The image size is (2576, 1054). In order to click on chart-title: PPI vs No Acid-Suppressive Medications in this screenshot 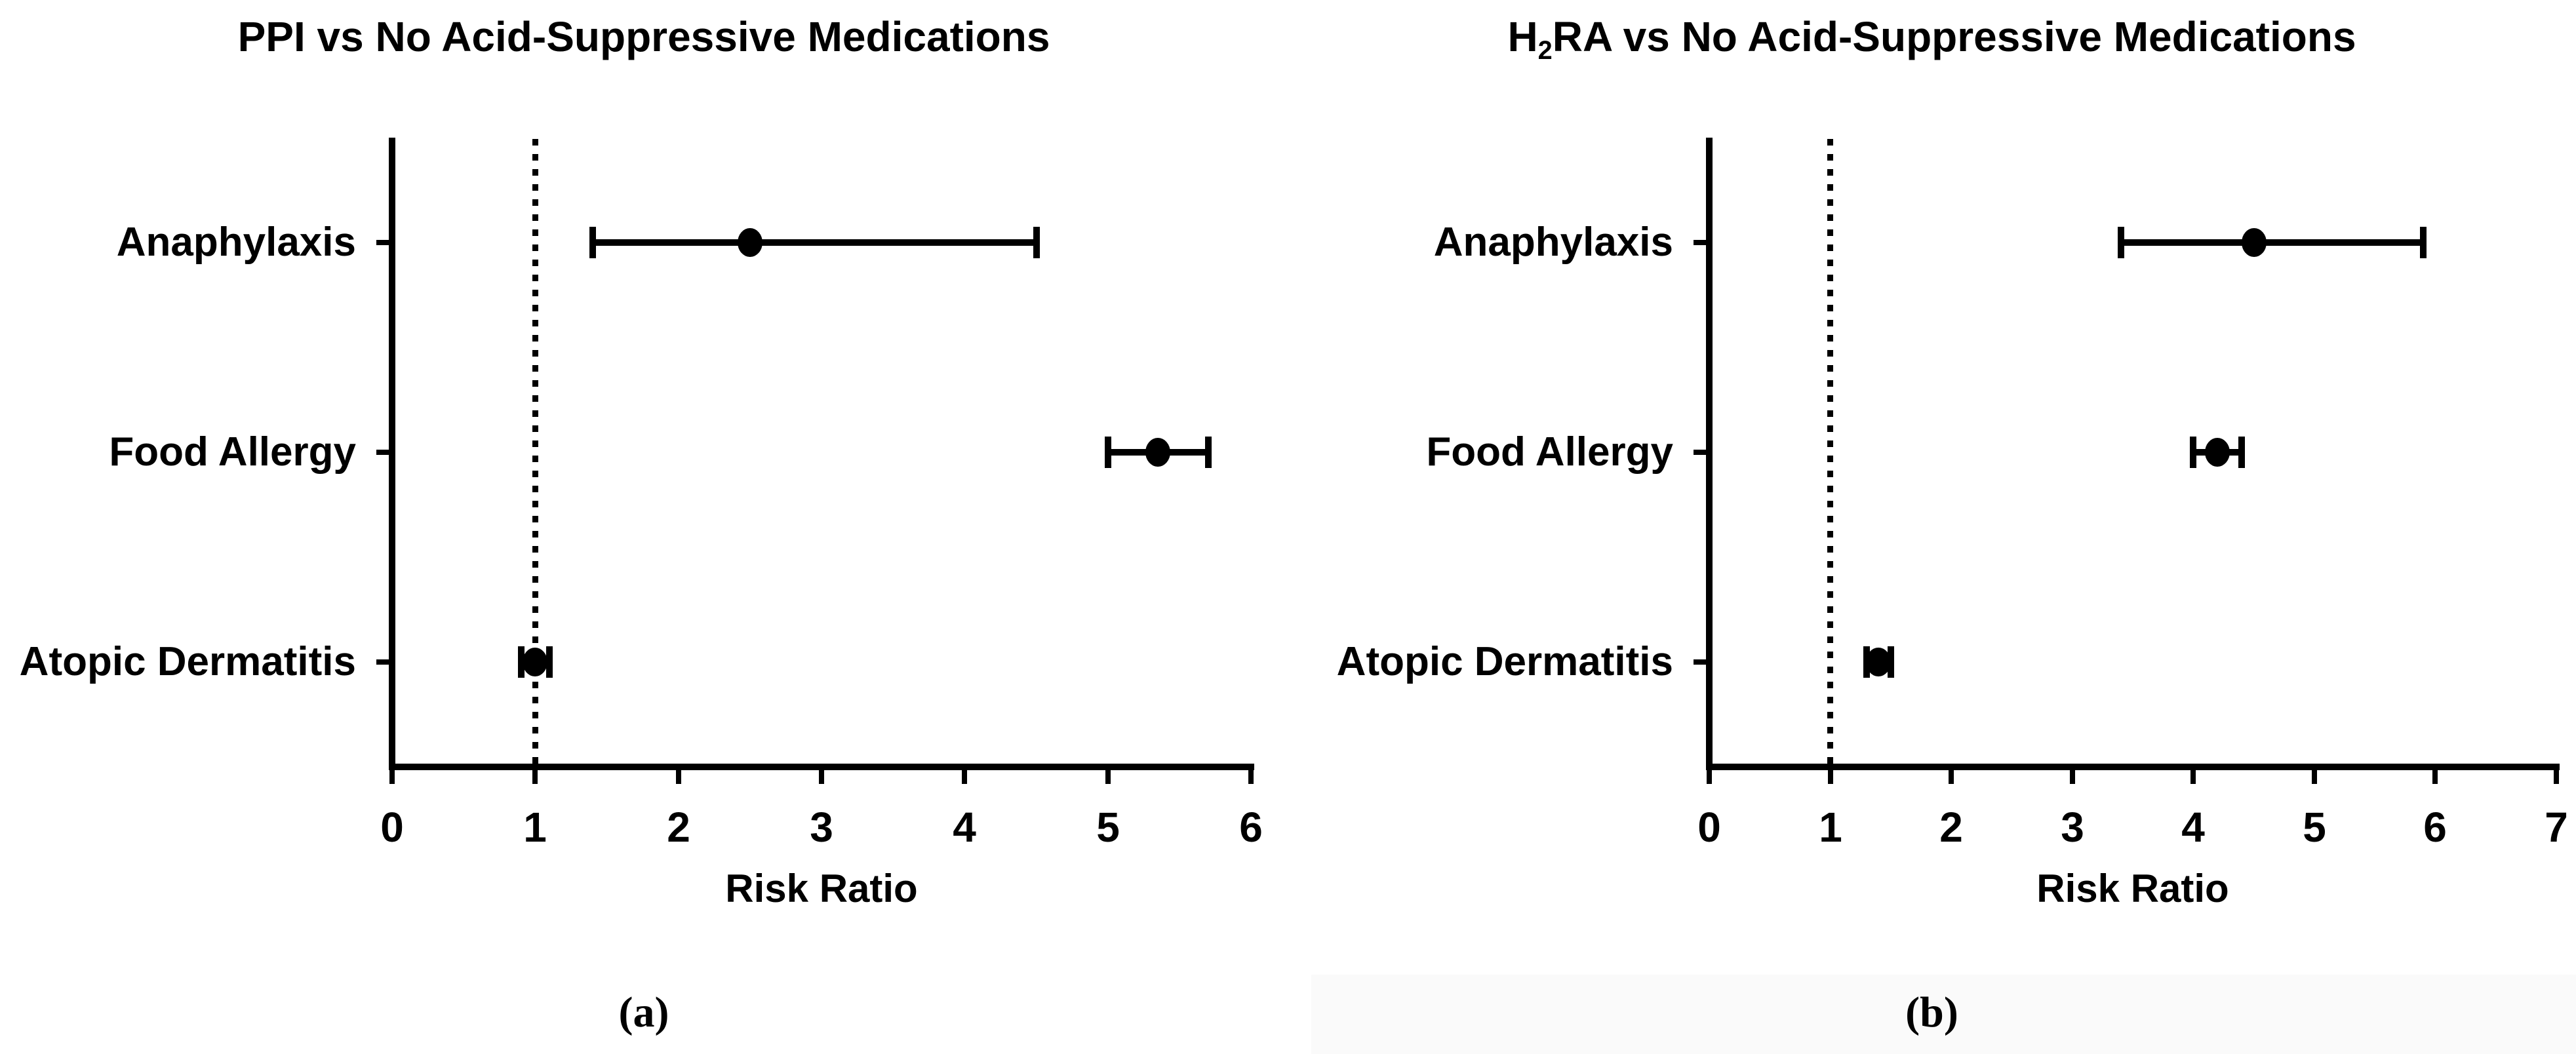, I will do `click(644, 36)`.